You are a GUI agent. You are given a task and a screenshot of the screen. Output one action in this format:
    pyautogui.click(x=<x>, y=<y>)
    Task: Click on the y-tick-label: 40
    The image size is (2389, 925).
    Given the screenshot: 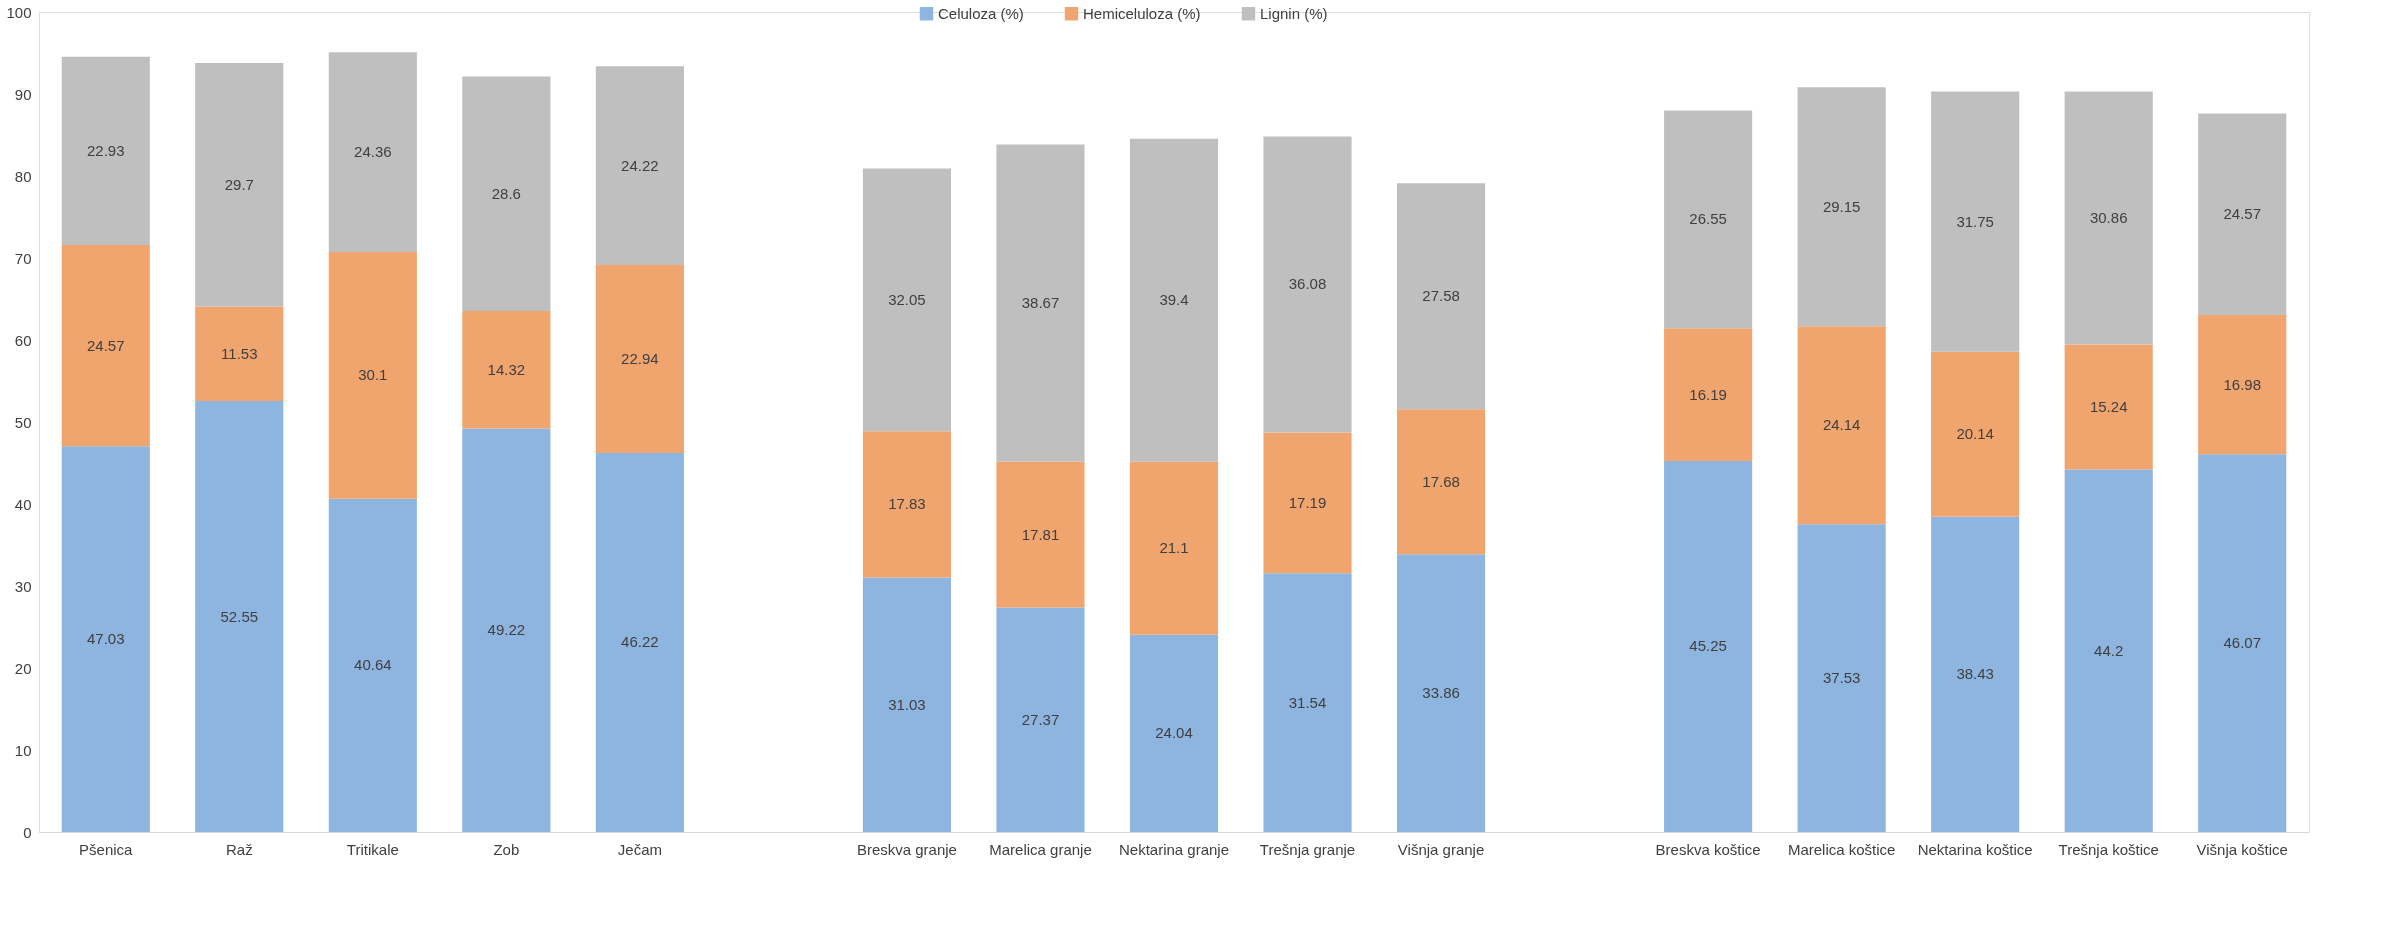 What is the action you would take?
    pyautogui.click(x=23, y=504)
    